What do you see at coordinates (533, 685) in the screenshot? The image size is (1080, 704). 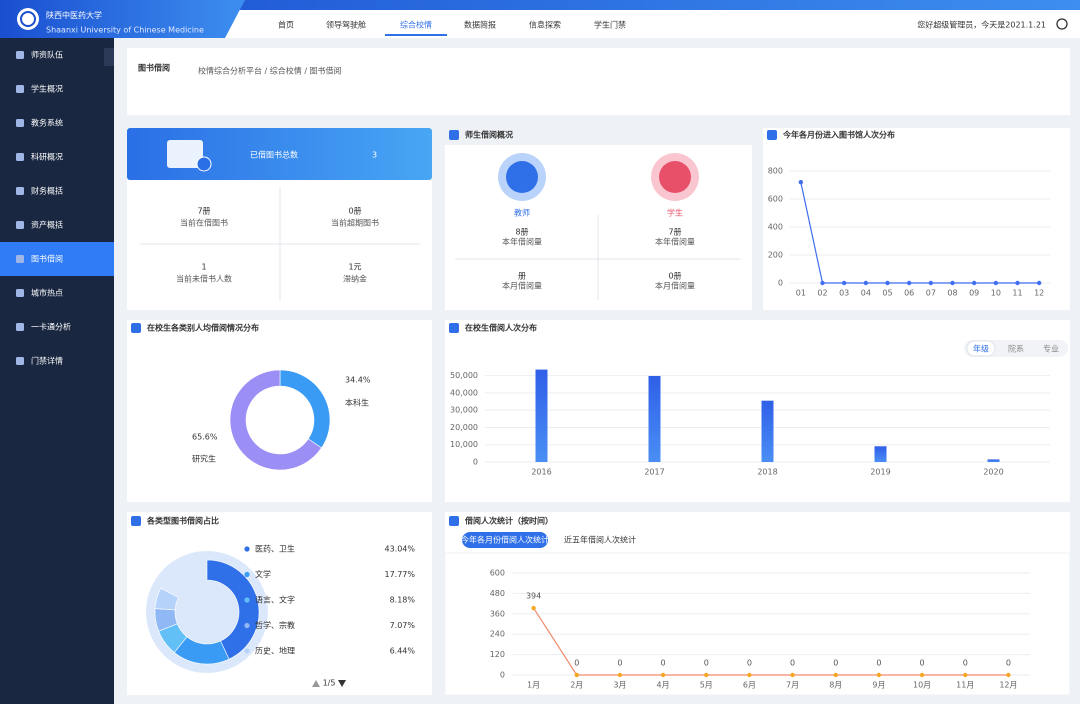 I see `x-tick-label: 1月` at bounding box center [533, 685].